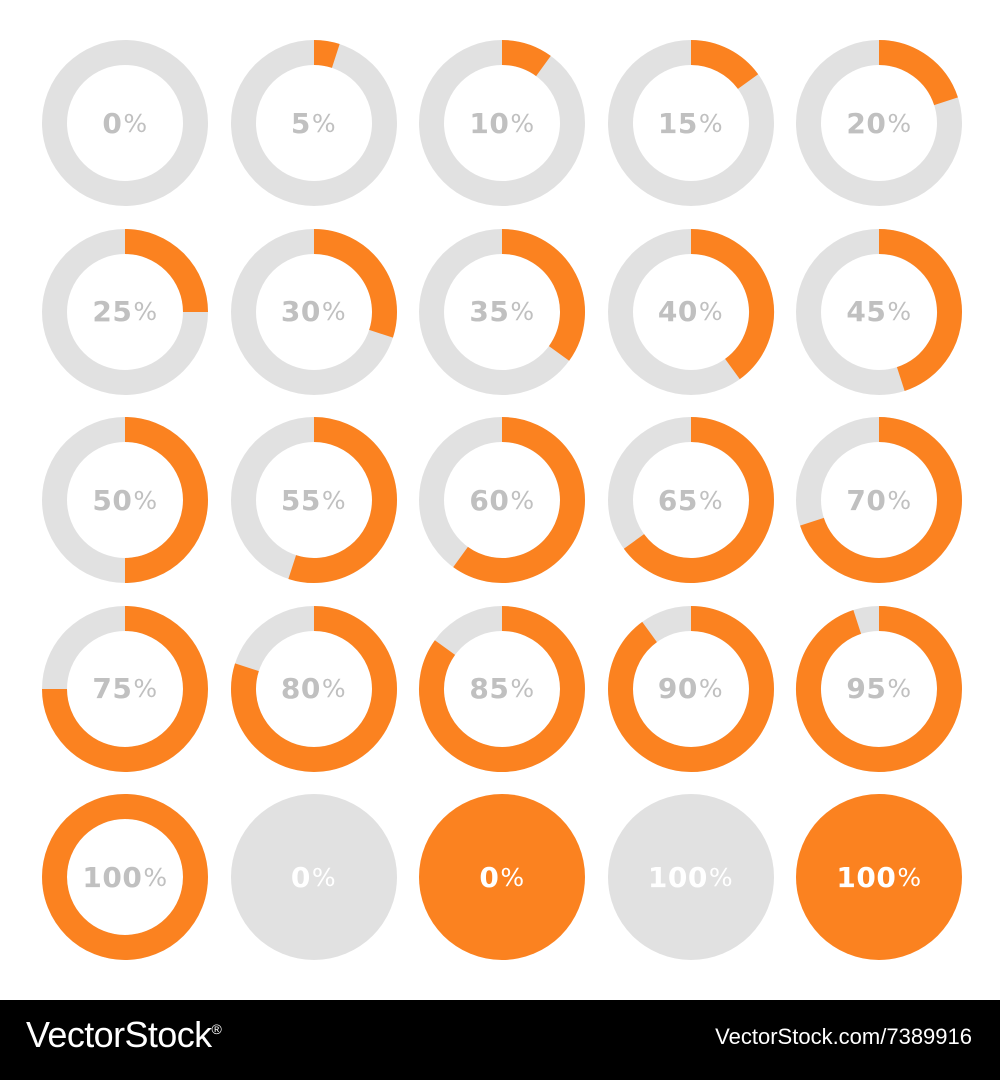  I want to click on progress-ring: 10%, so click(502, 123).